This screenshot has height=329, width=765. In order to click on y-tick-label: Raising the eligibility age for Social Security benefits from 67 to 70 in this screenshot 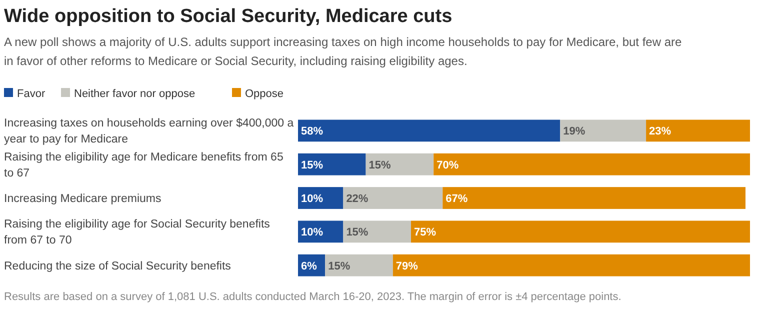, I will do `click(137, 232)`.